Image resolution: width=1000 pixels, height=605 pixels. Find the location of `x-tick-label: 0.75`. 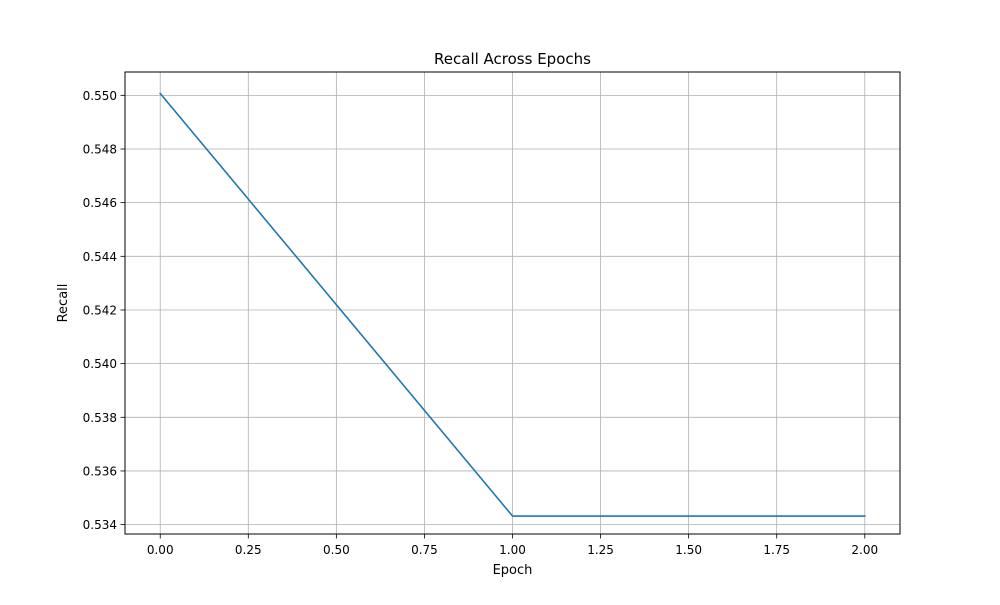

x-tick-label: 0.75 is located at coordinates (424, 550).